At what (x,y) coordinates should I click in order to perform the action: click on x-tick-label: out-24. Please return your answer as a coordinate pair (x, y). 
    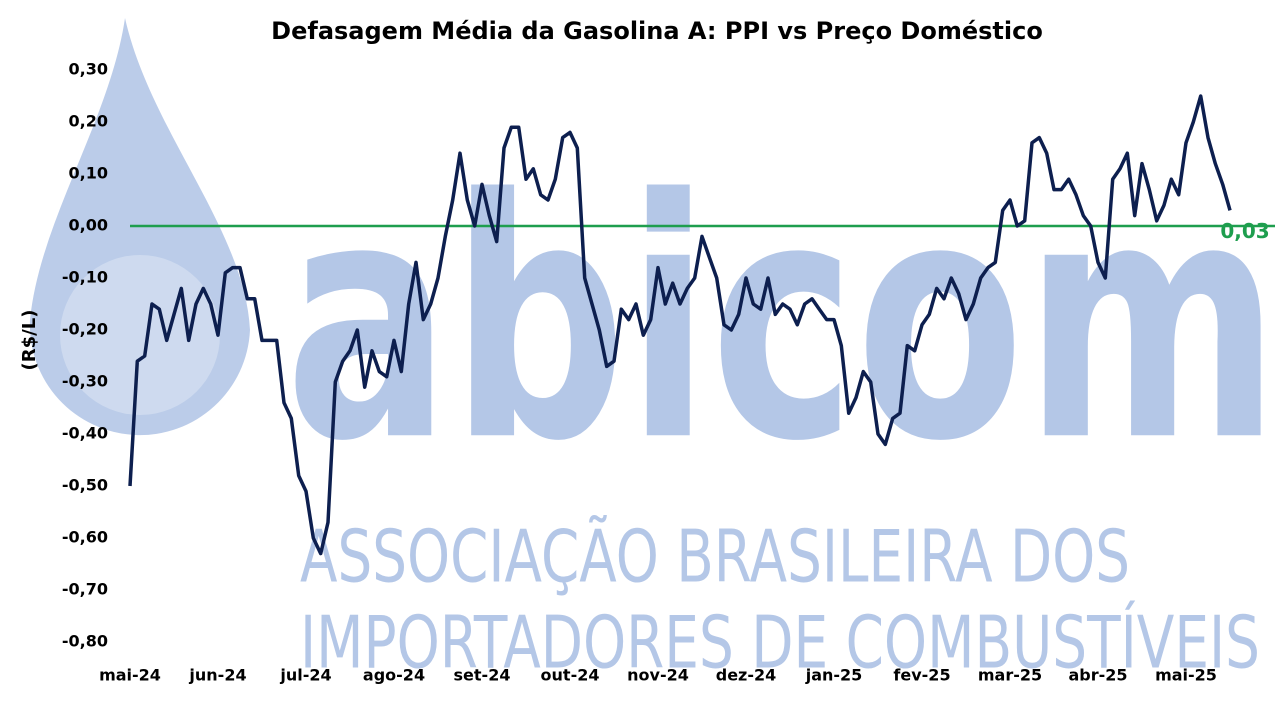
    Looking at the image, I should click on (570, 675).